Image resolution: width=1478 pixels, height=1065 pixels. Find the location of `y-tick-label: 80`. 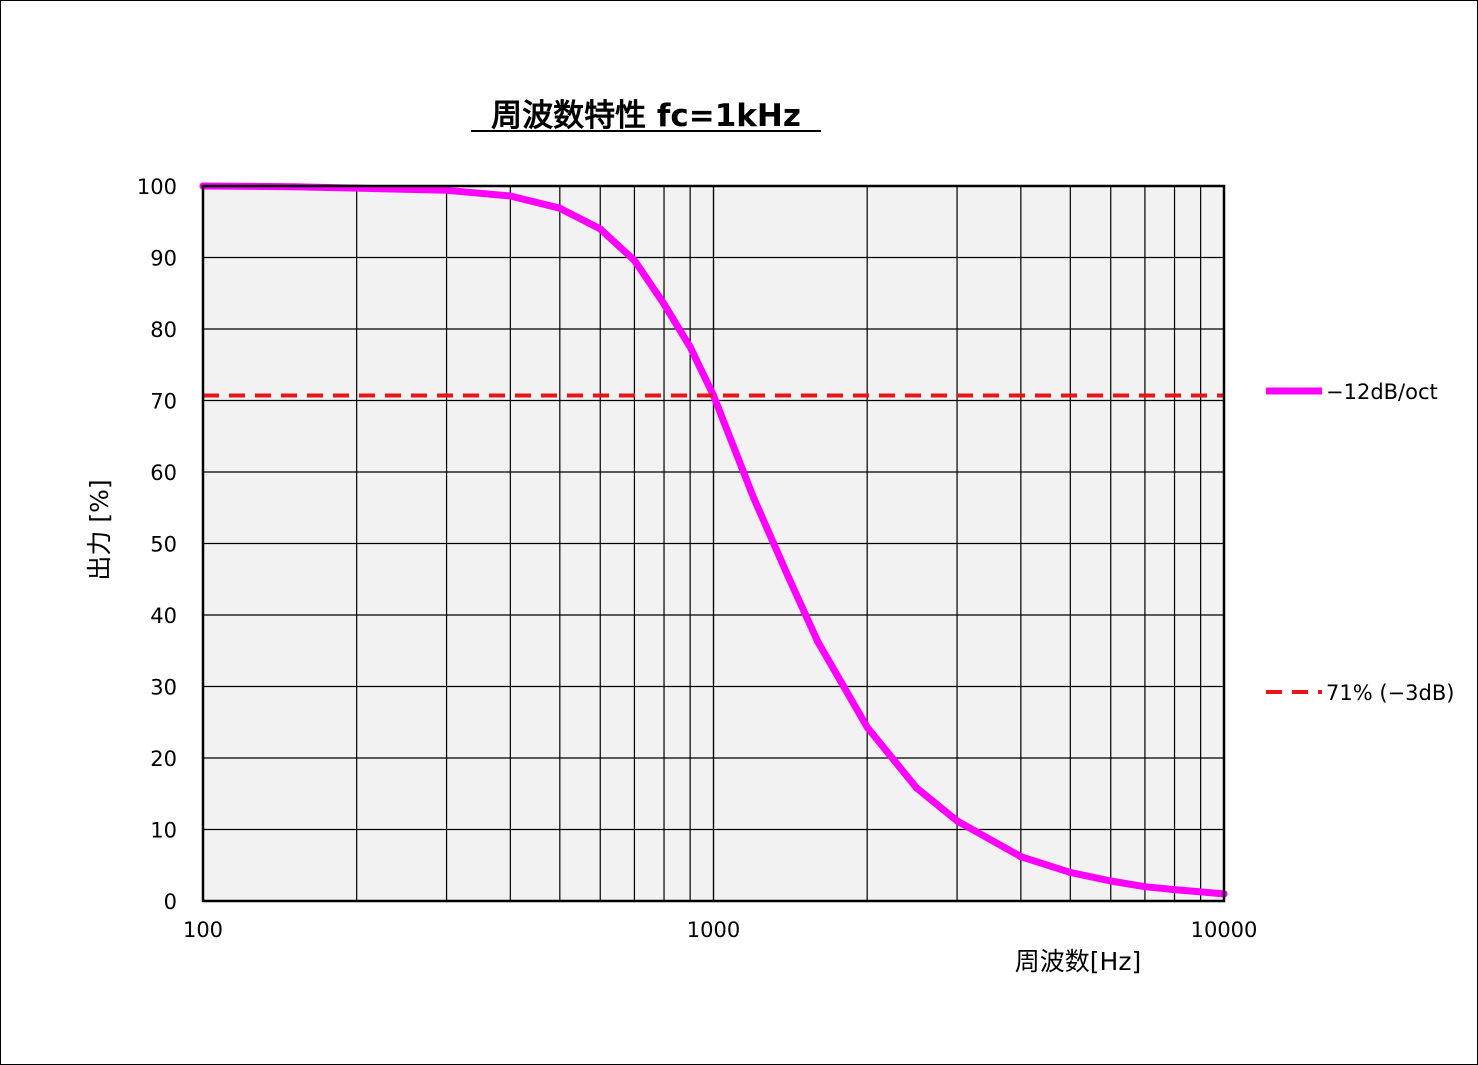

y-tick-label: 80 is located at coordinates (163, 330).